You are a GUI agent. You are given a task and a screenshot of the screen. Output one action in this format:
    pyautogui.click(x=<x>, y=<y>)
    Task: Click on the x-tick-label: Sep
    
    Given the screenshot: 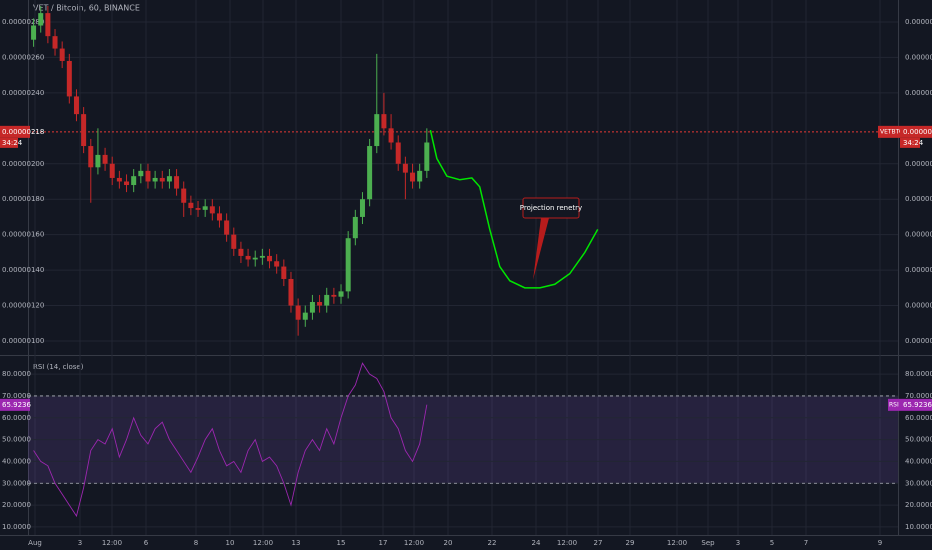 What is the action you would take?
    pyautogui.click(x=708, y=543)
    